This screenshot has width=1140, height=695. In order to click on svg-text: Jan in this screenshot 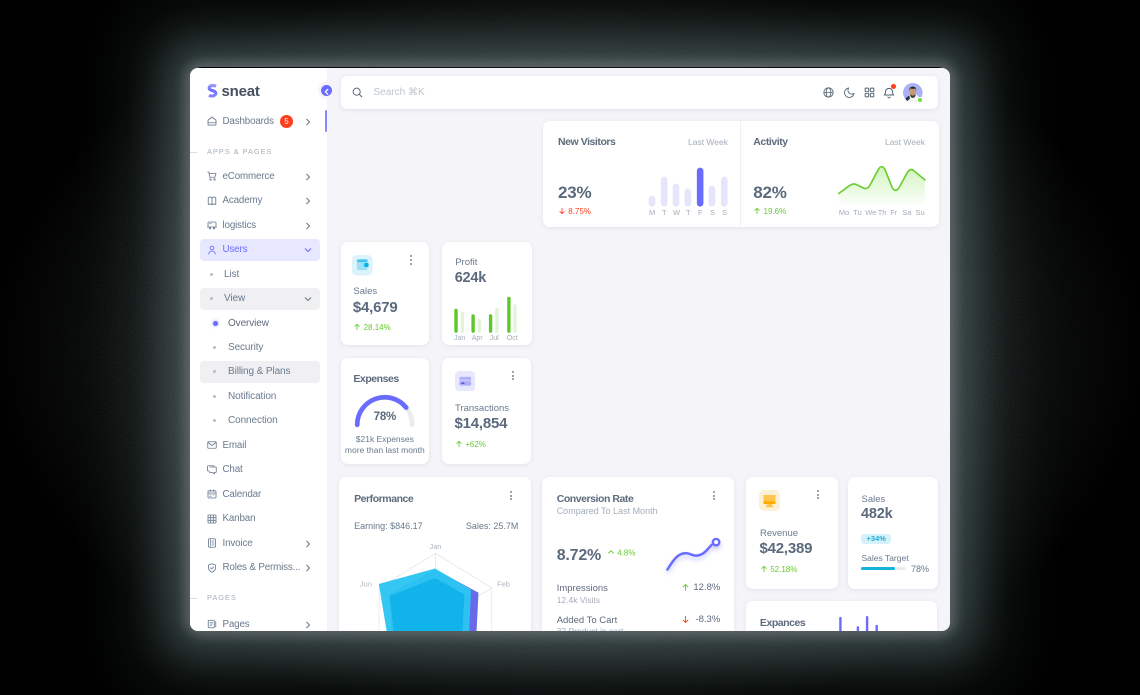, I will do `click(436, 546)`.